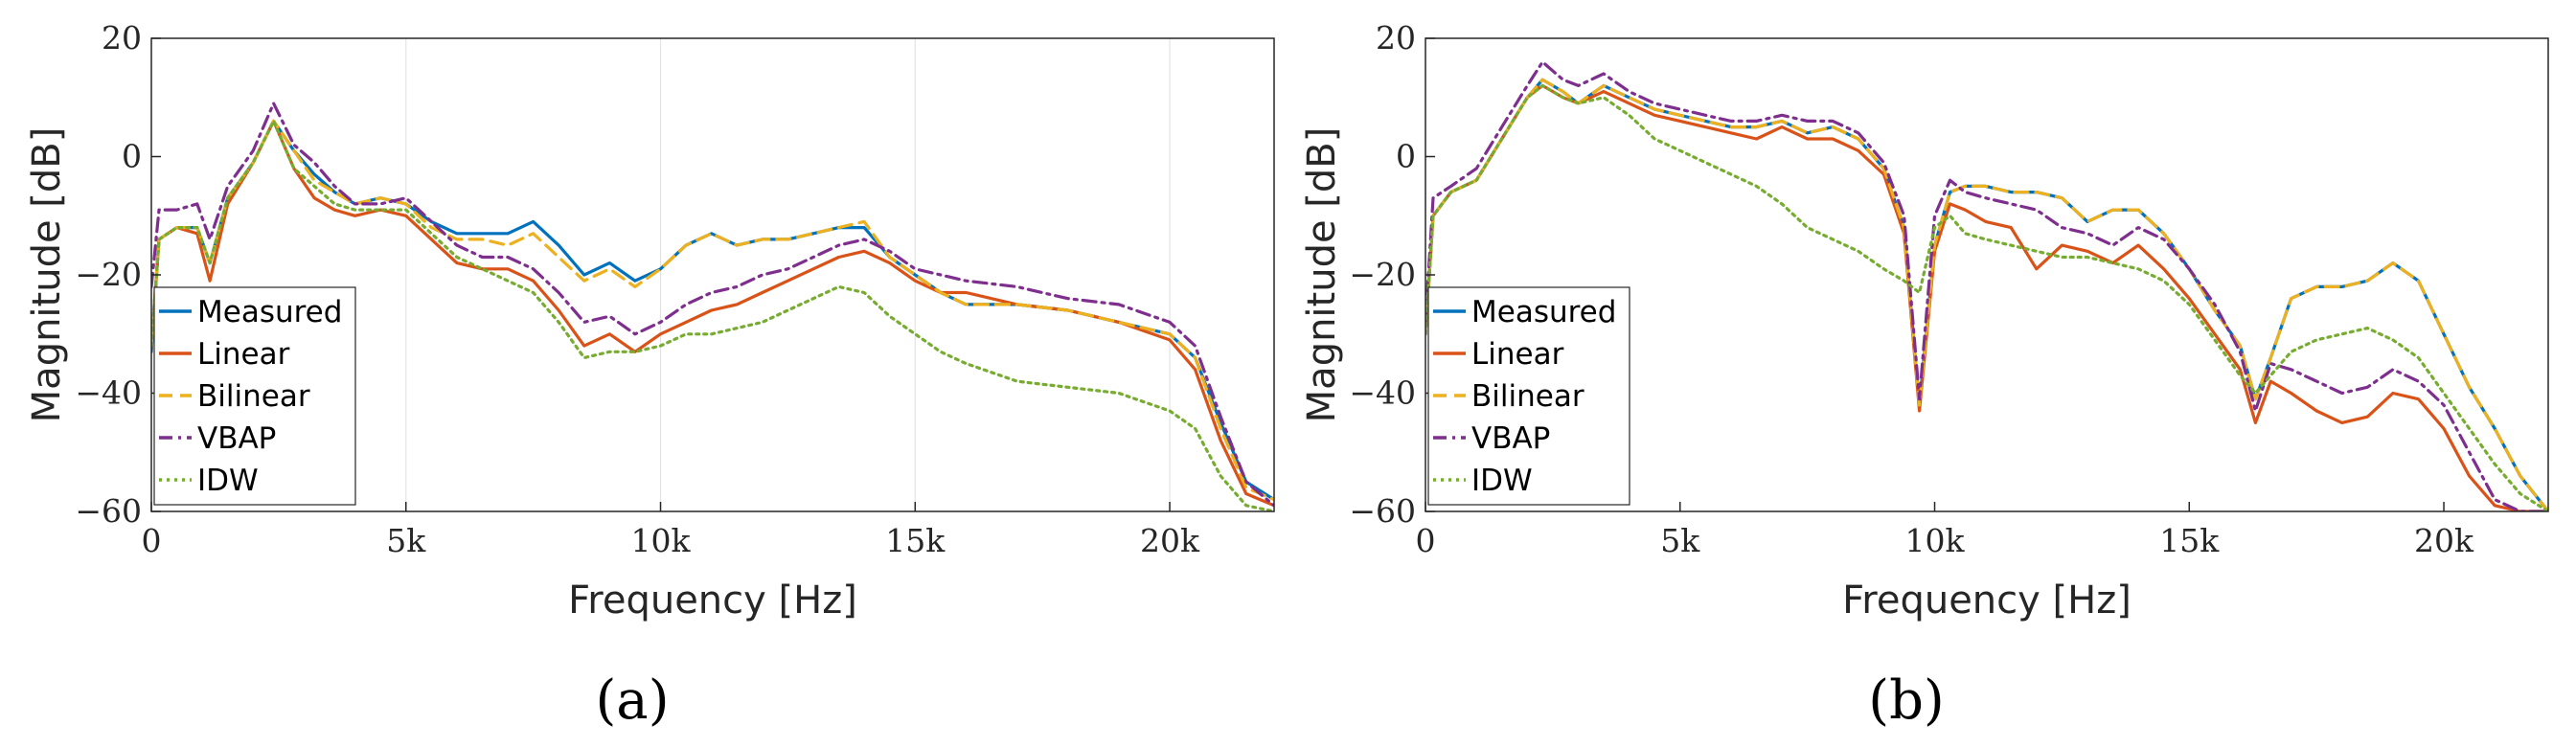 The image size is (2576, 748). I want to click on caption-b: (b), so click(1906, 700).